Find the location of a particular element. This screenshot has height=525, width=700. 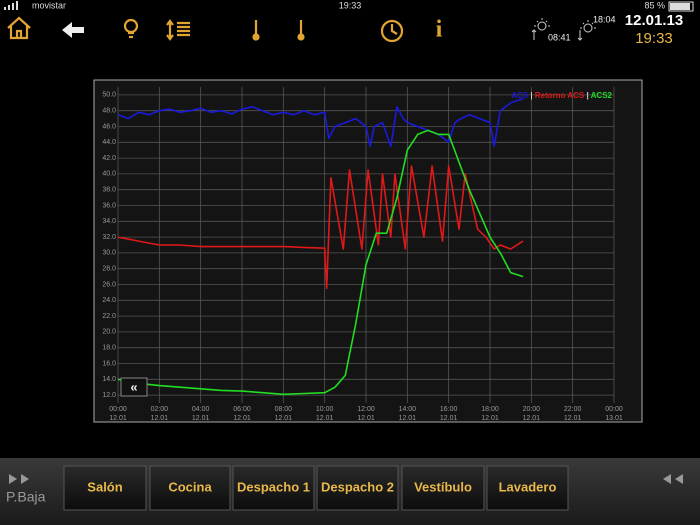

temperature-button is located at coordinates (256, 30).